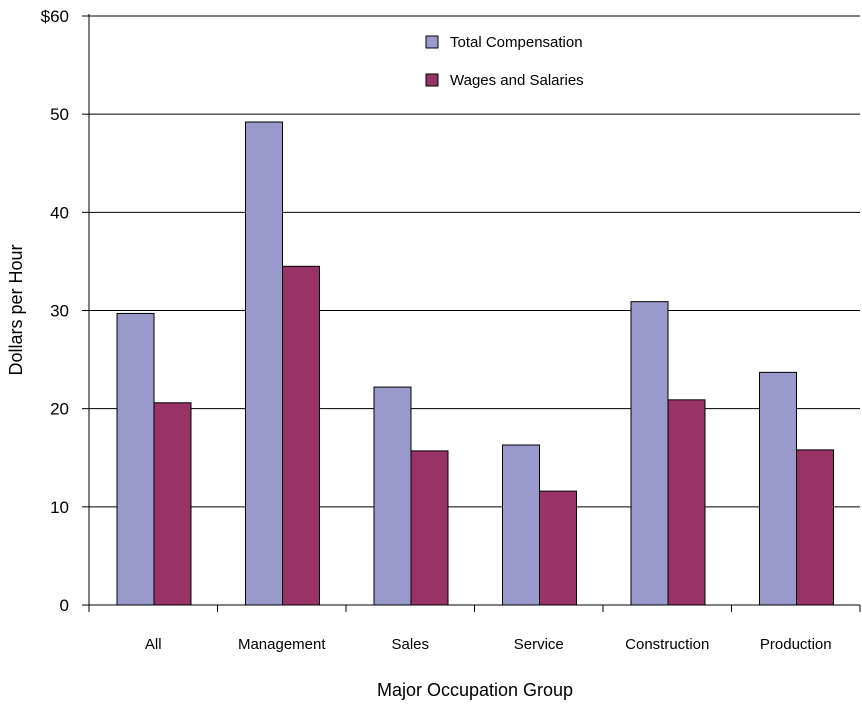  Describe the element at coordinates (686, 502) in the screenshot. I see `bar-wages-and-salaries-construction` at that location.